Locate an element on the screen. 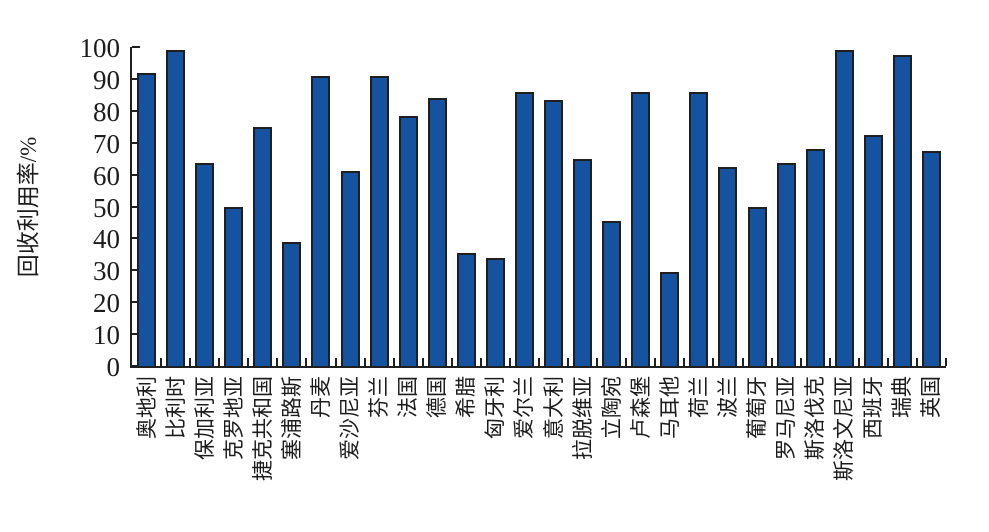  x-tick-label: 葡萄牙 is located at coordinates (757, 407).